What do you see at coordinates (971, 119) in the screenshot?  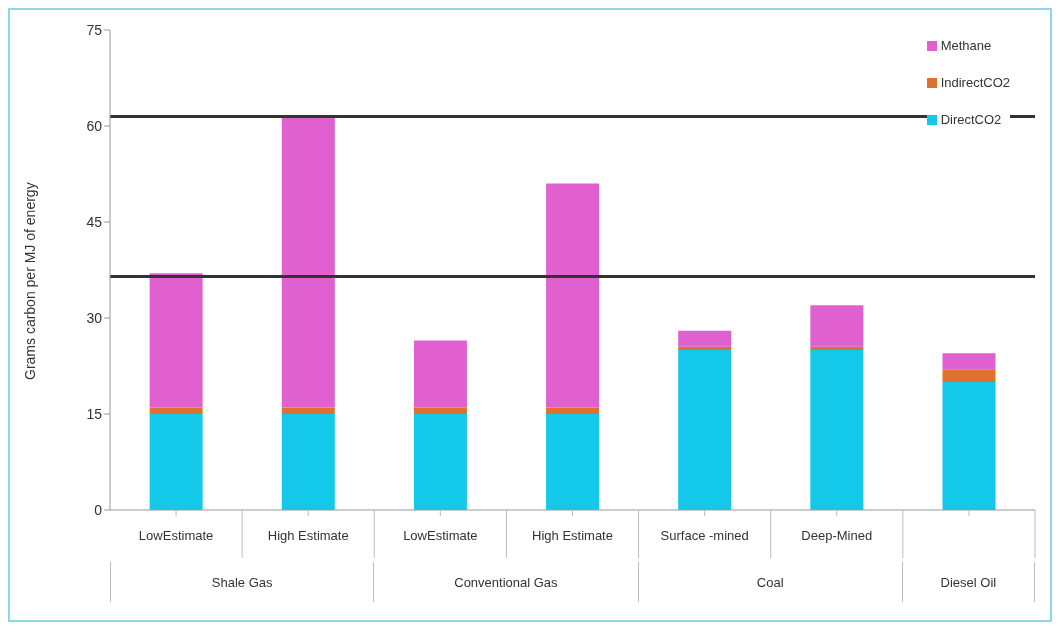 I see `legend-label: DirectCO2` at bounding box center [971, 119].